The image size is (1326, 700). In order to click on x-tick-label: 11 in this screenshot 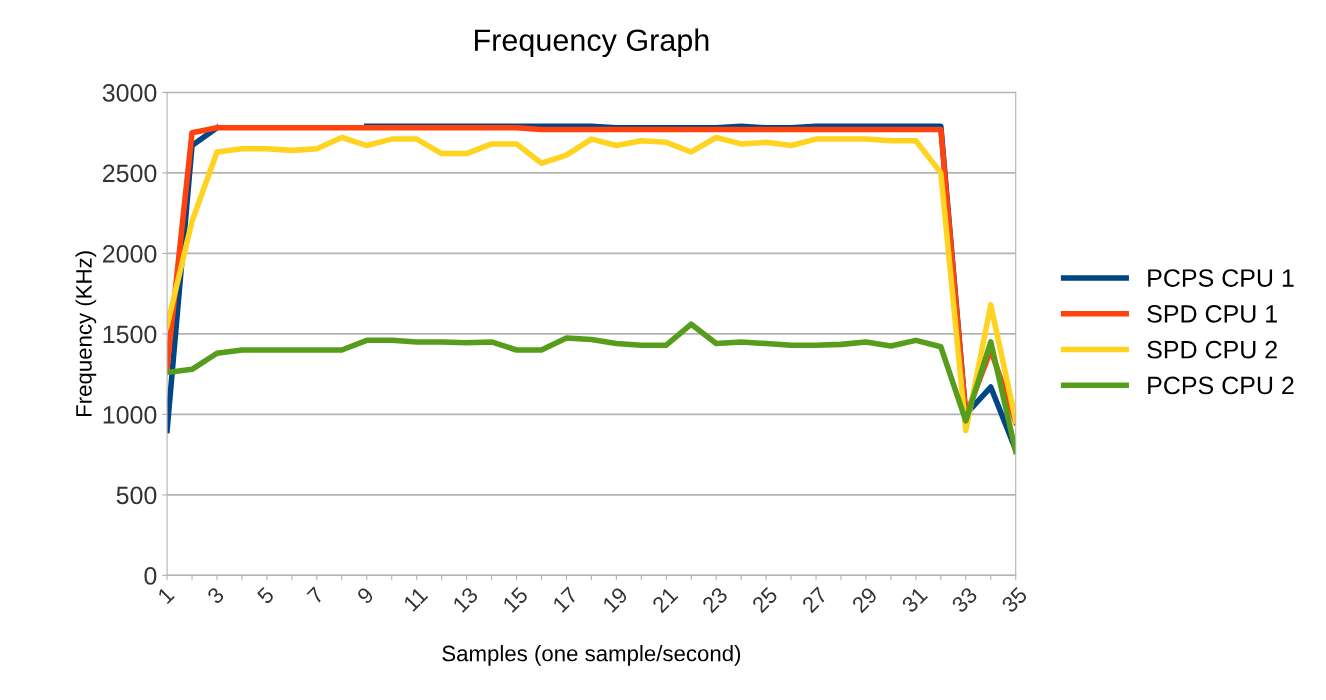, I will do `click(415, 599)`.